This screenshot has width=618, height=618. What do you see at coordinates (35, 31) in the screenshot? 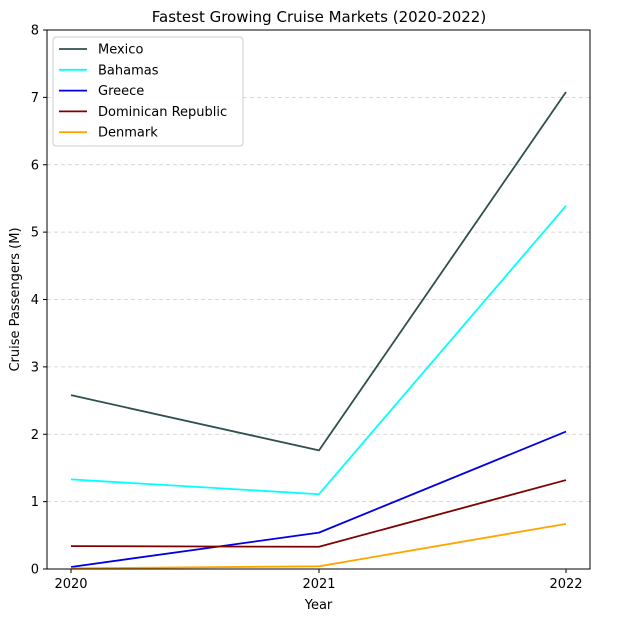
I see `y-tick-label: 8` at bounding box center [35, 31].